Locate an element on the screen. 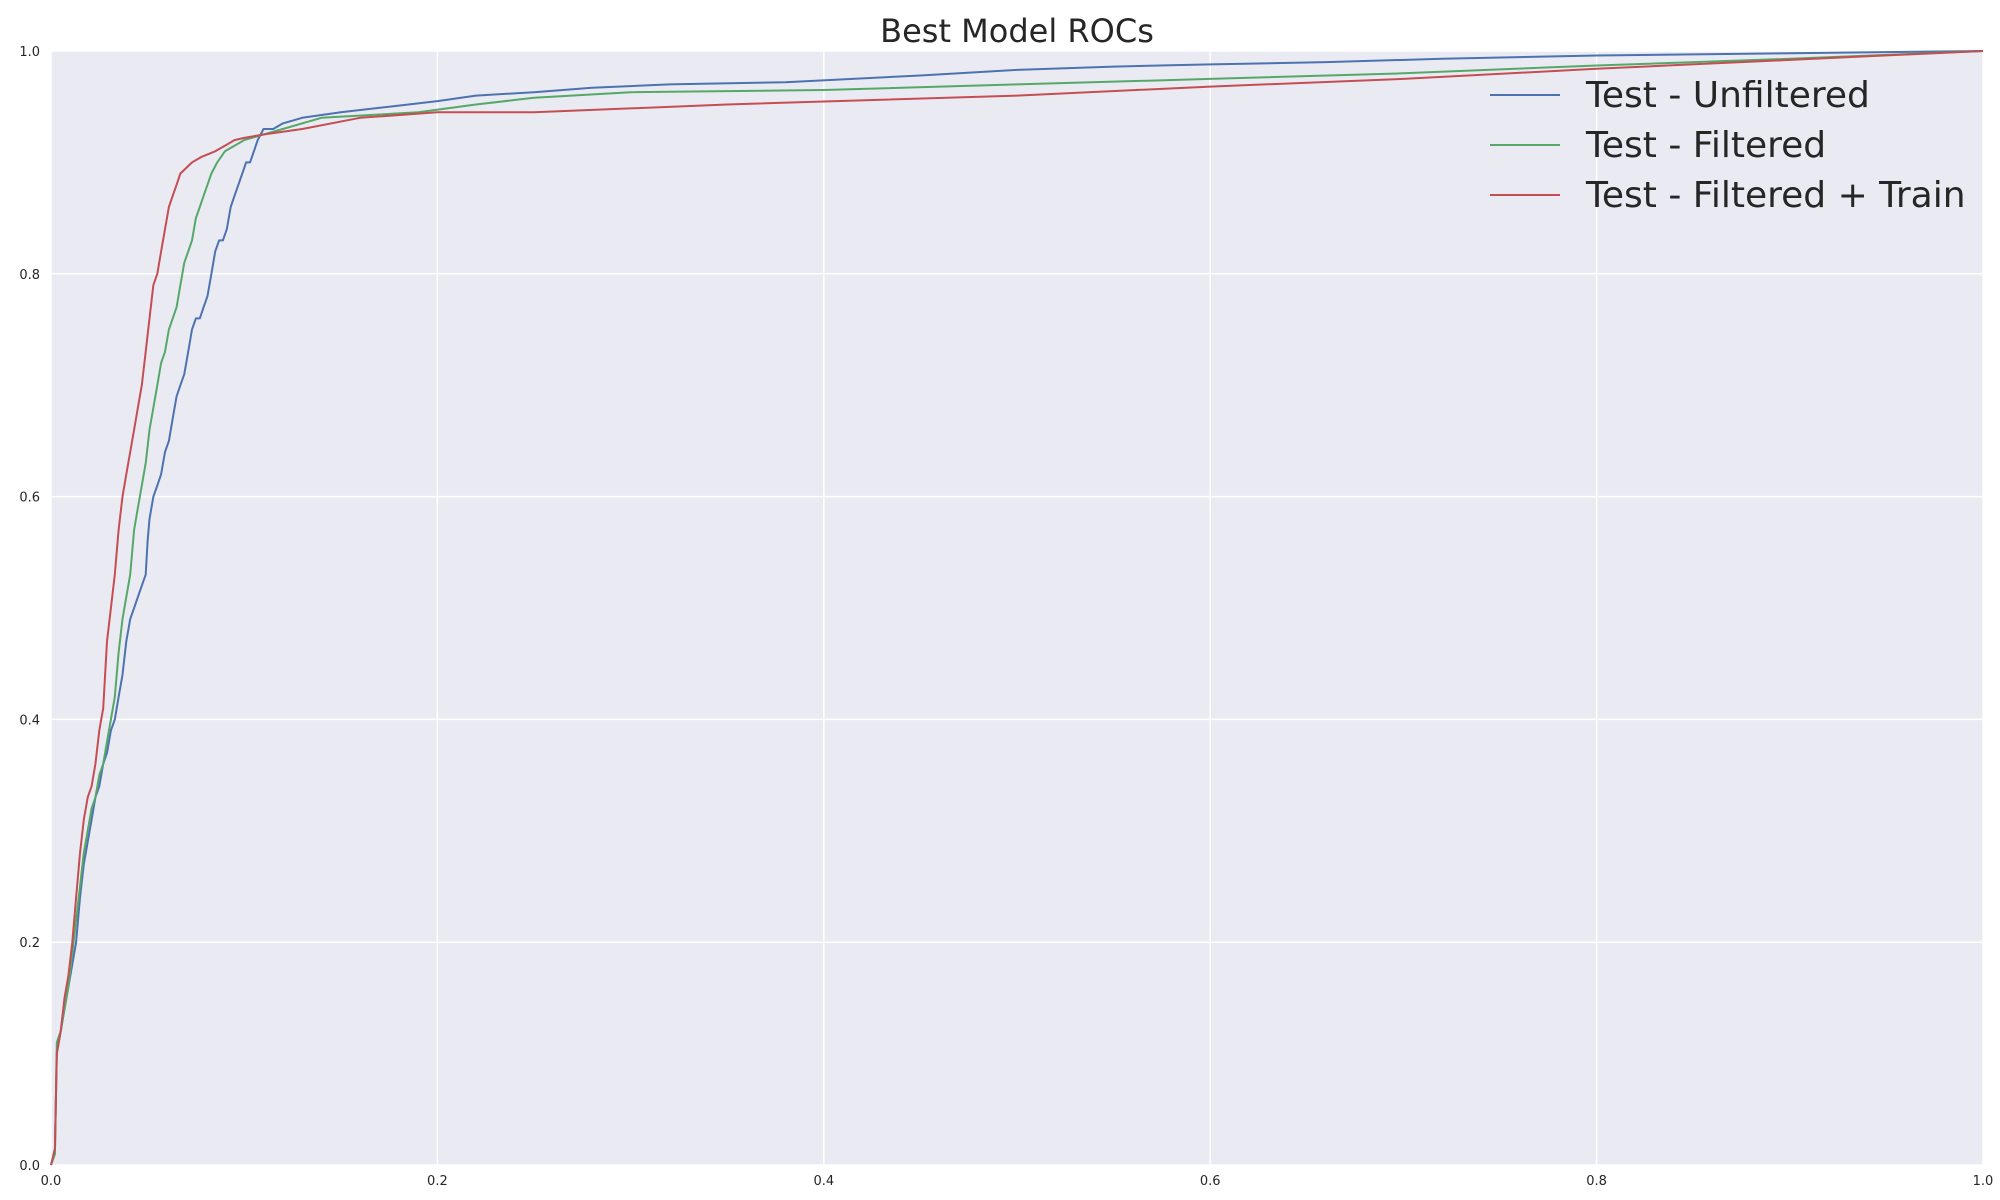 Image resolution: width=2000 pixels, height=1200 pixels. y-tick-label: 0.2 is located at coordinates (29, 943).